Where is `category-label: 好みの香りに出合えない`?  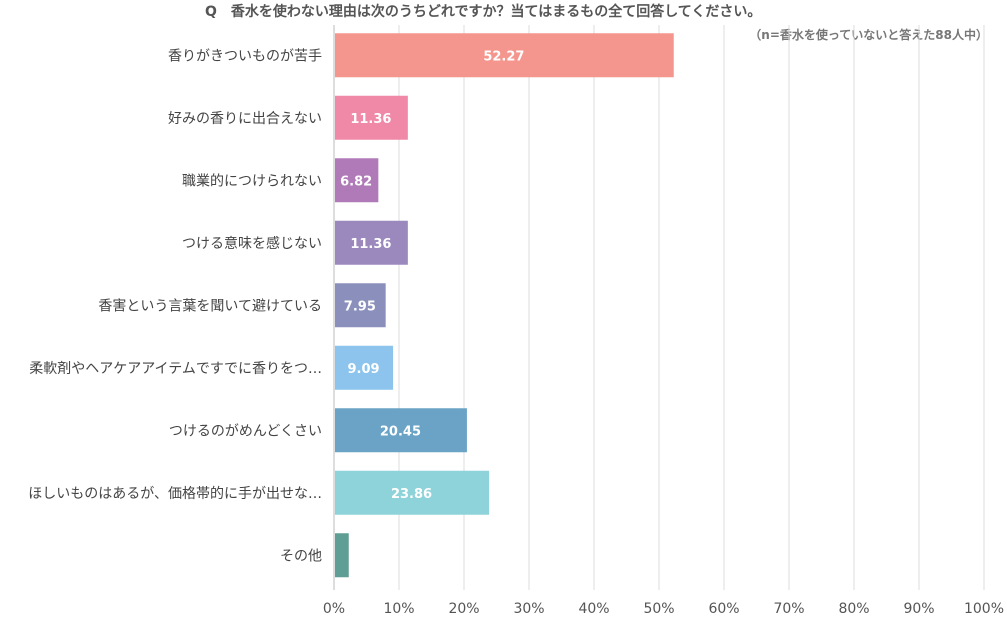
category-label: 好みの香りに出合えない is located at coordinates (245, 119).